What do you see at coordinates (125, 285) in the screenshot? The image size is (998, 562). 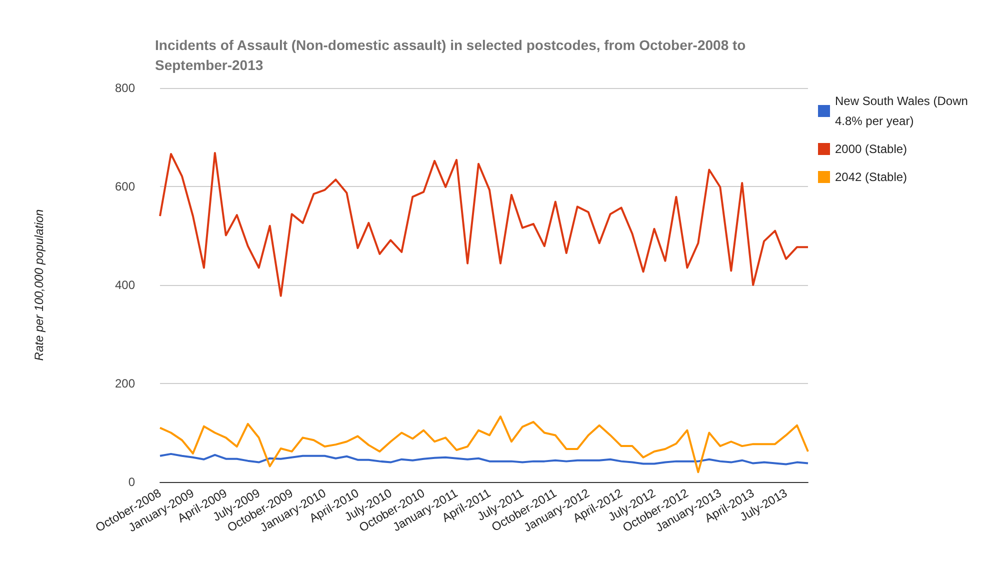 I see `y-tick-label: 400` at bounding box center [125, 285].